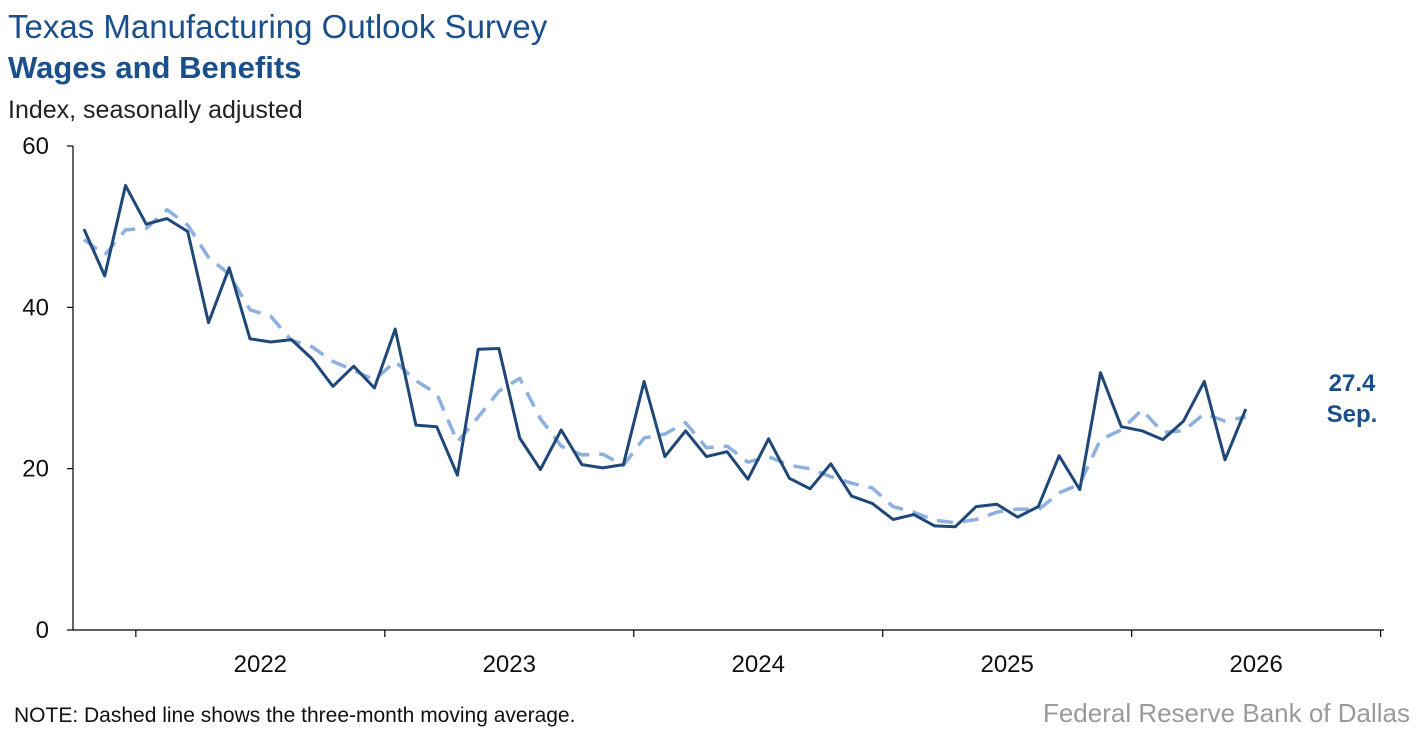 The width and height of the screenshot is (1422, 738). What do you see at coordinates (1352, 414) in the screenshot?
I see `latest-month-label: Sep.` at bounding box center [1352, 414].